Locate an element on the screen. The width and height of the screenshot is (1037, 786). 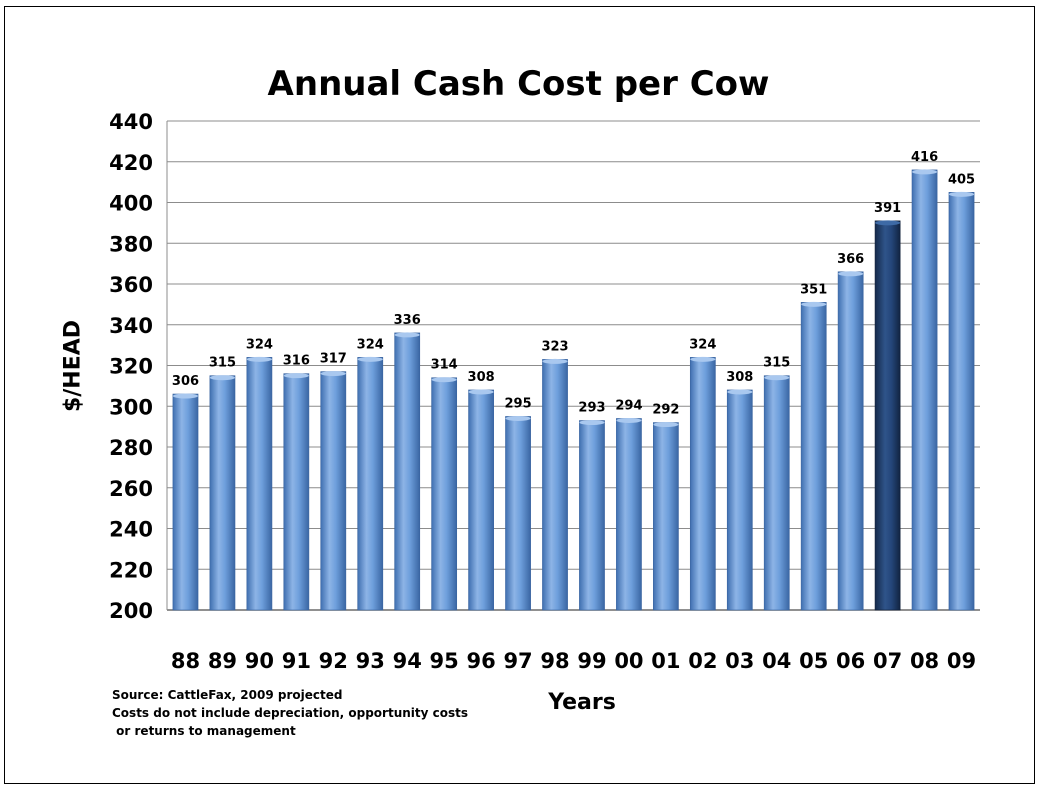
x-tick-label-90: 90 is located at coordinates (259, 661).